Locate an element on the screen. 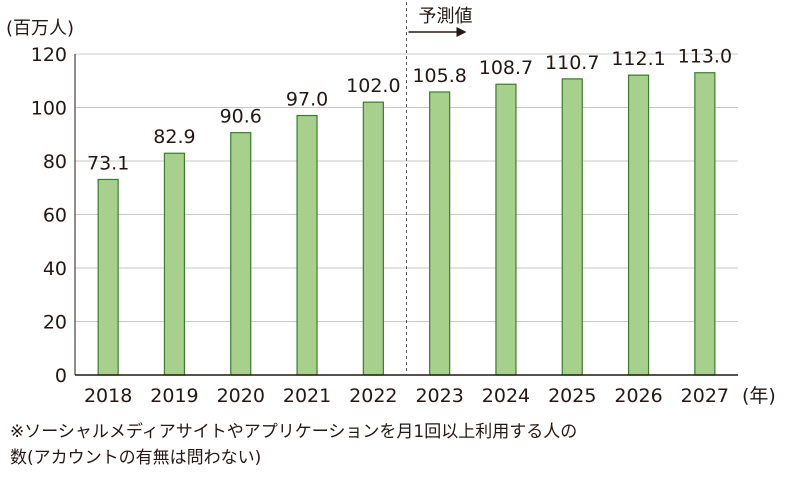 This screenshot has height=485, width=800. x-tick-label: 2026 is located at coordinates (638, 396).